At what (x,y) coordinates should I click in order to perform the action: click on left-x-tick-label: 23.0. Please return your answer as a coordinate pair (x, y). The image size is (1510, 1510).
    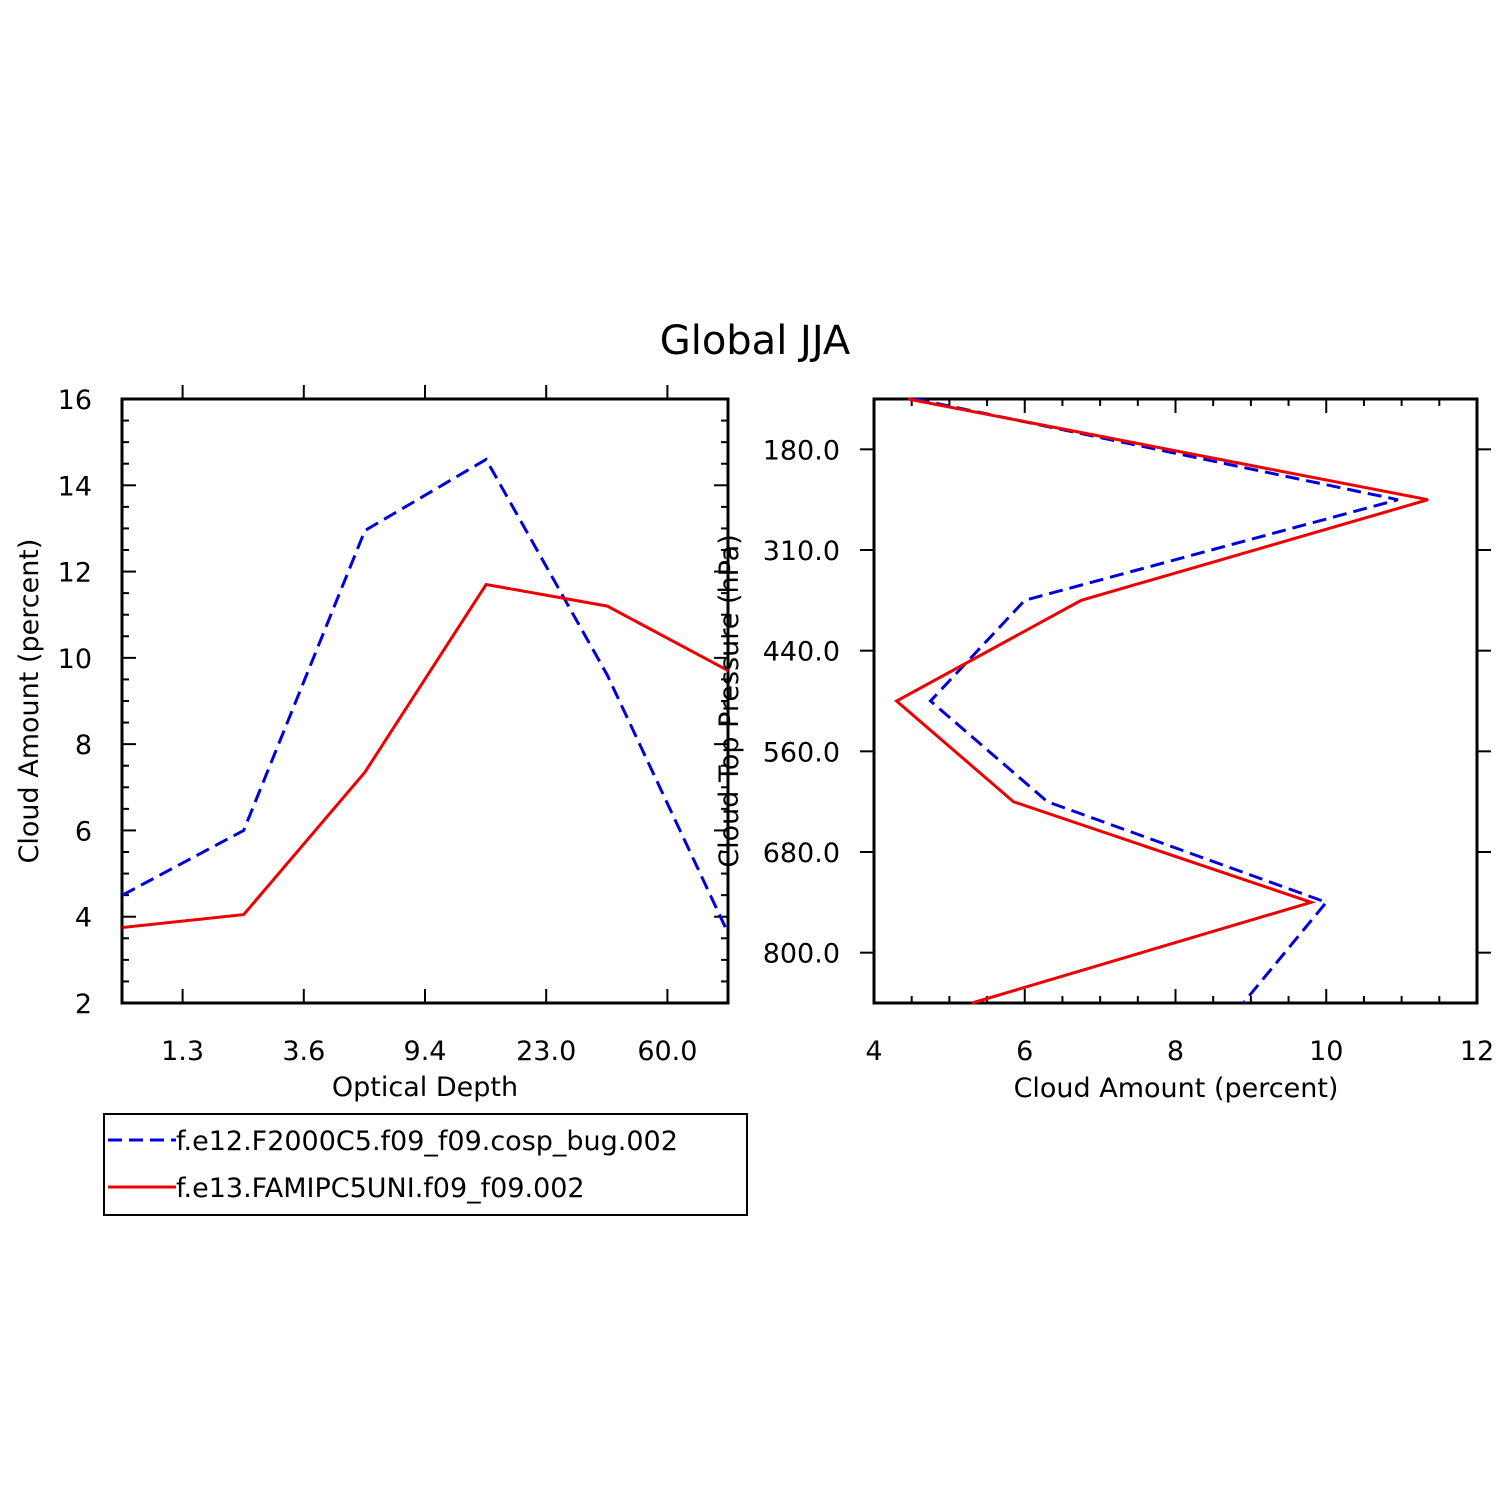
    Looking at the image, I should click on (546, 1051).